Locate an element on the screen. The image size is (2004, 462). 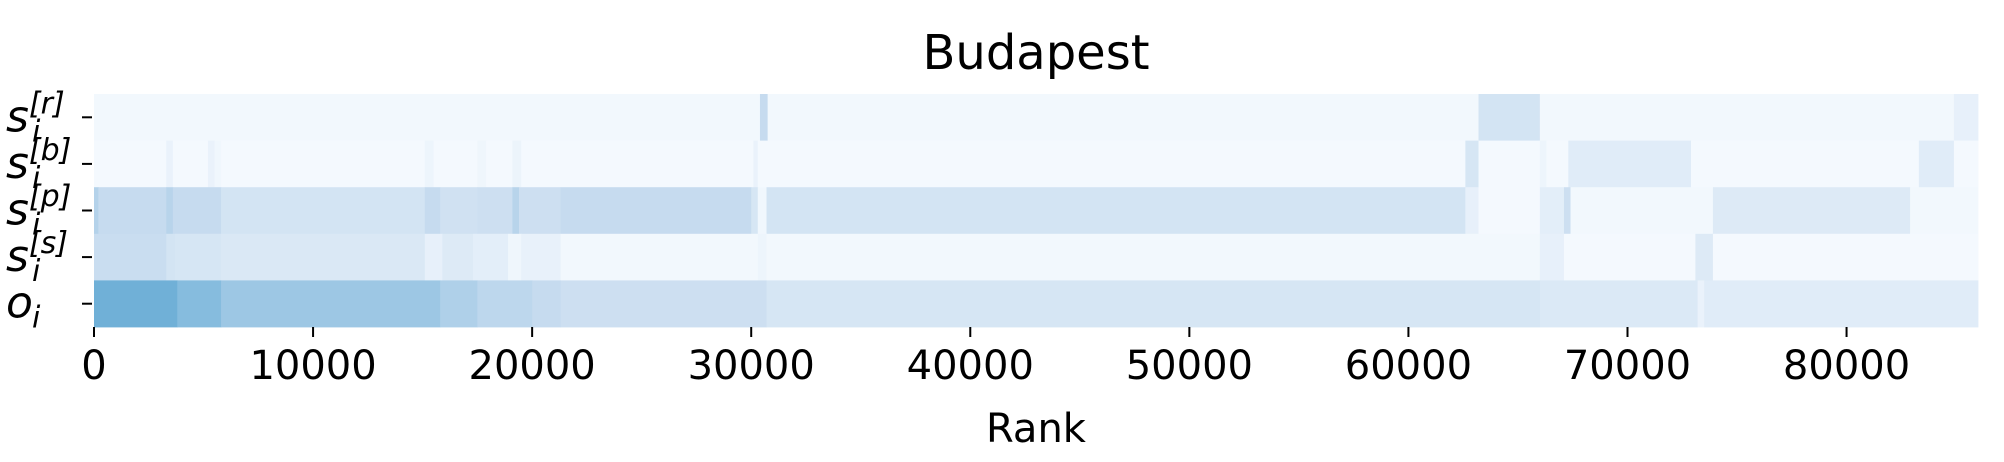
row-label: s[r] is located at coordinates (35, 114).